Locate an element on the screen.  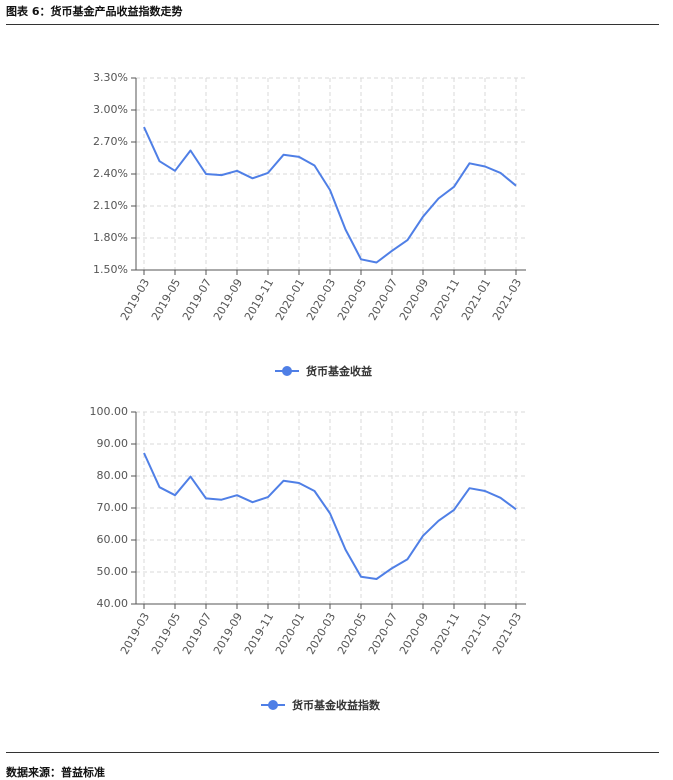
legend-label: 货币基金收益指数 is located at coordinates (336, 705).